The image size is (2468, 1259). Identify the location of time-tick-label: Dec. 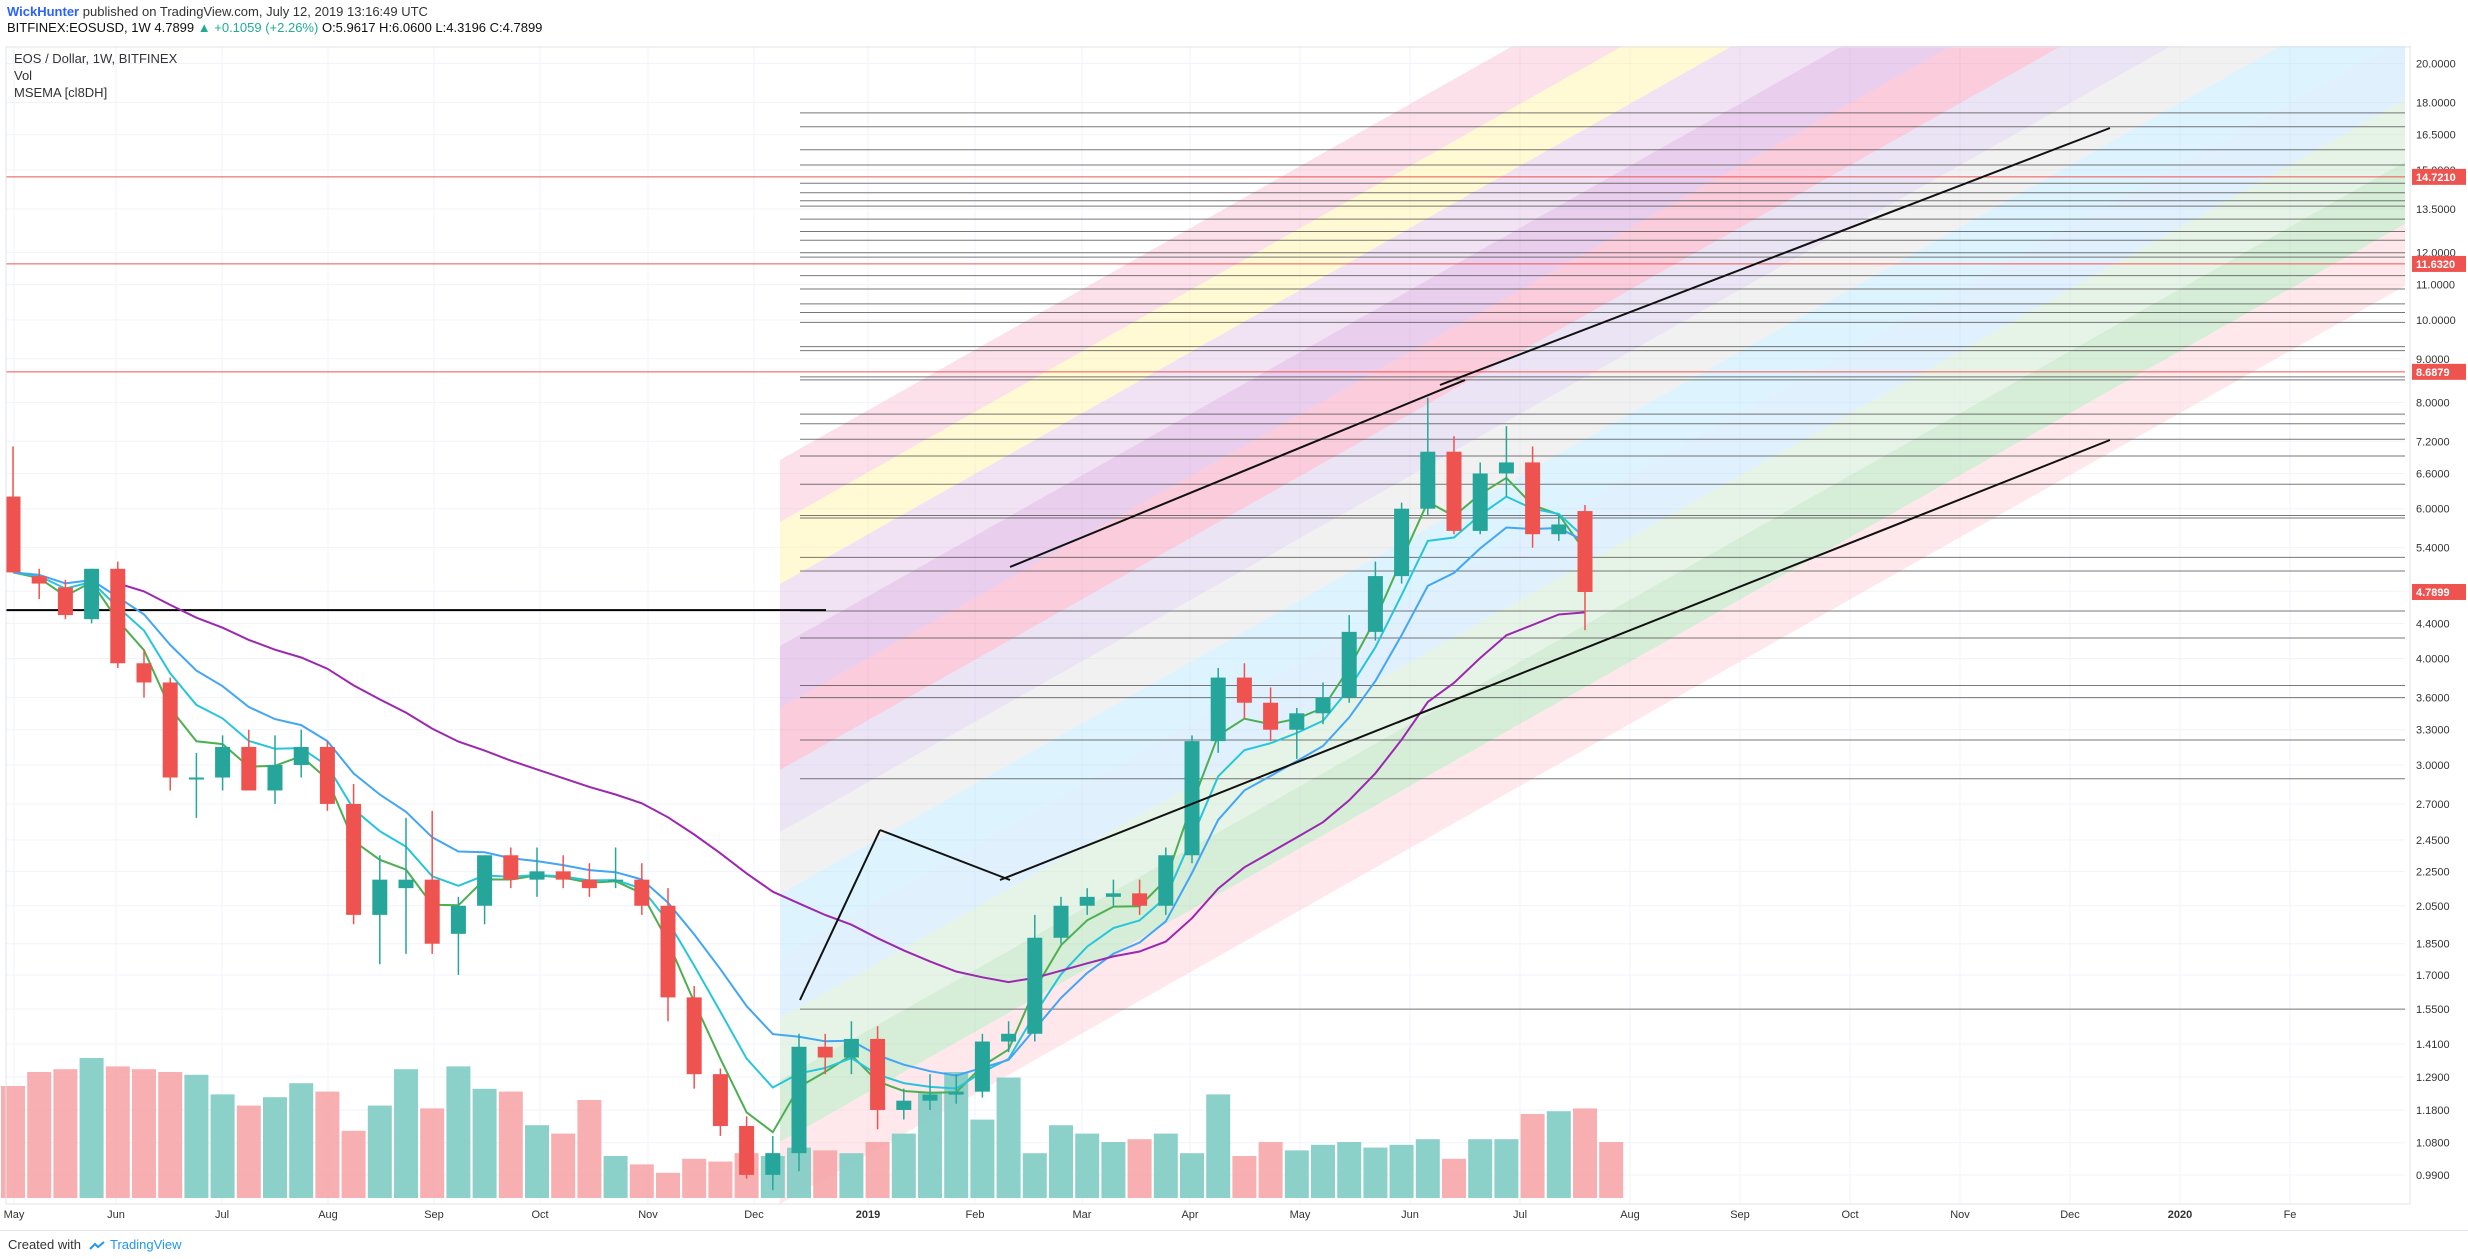
(754, 1215).